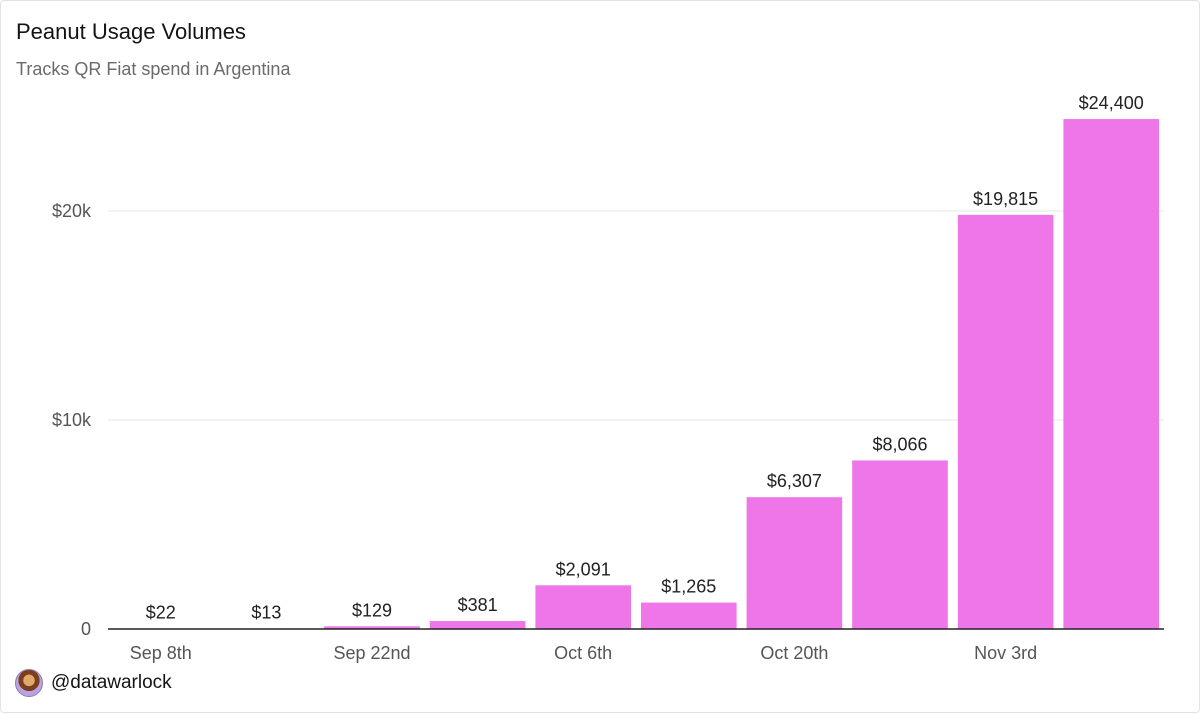 This screenshot has height=714, width=1200. Describe the element at coordinates (794, 481) in the screenshot. I see `data-label: $6,307` at that location.